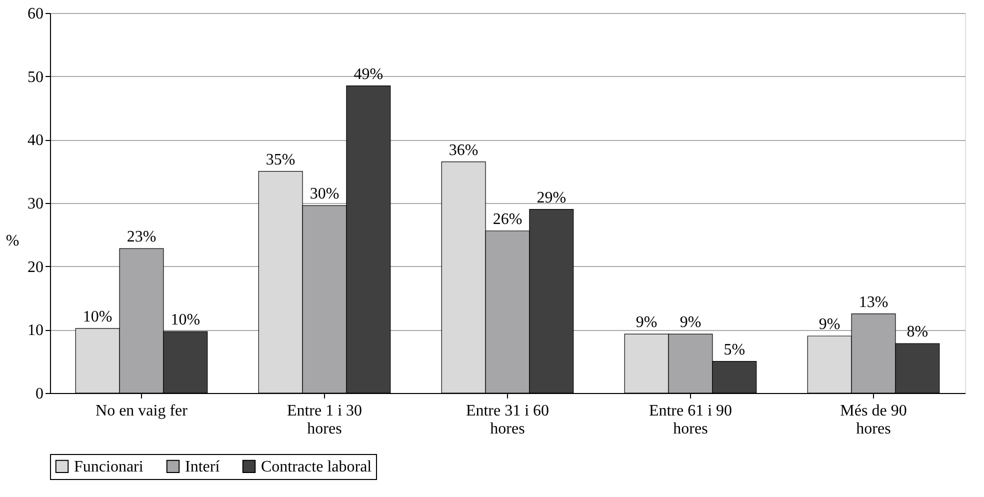 This screenshot has height=497, width=984. I want to click on y-tick-label: 20, so click(36, 267).